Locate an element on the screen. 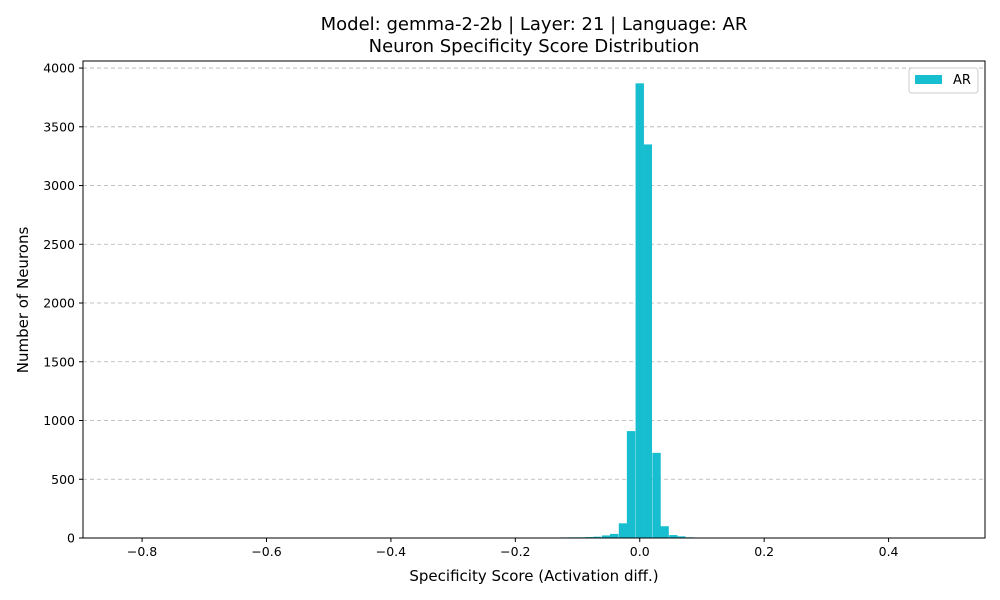  y-axis-label: Number of Neurons is located at coordinates (23, 300).